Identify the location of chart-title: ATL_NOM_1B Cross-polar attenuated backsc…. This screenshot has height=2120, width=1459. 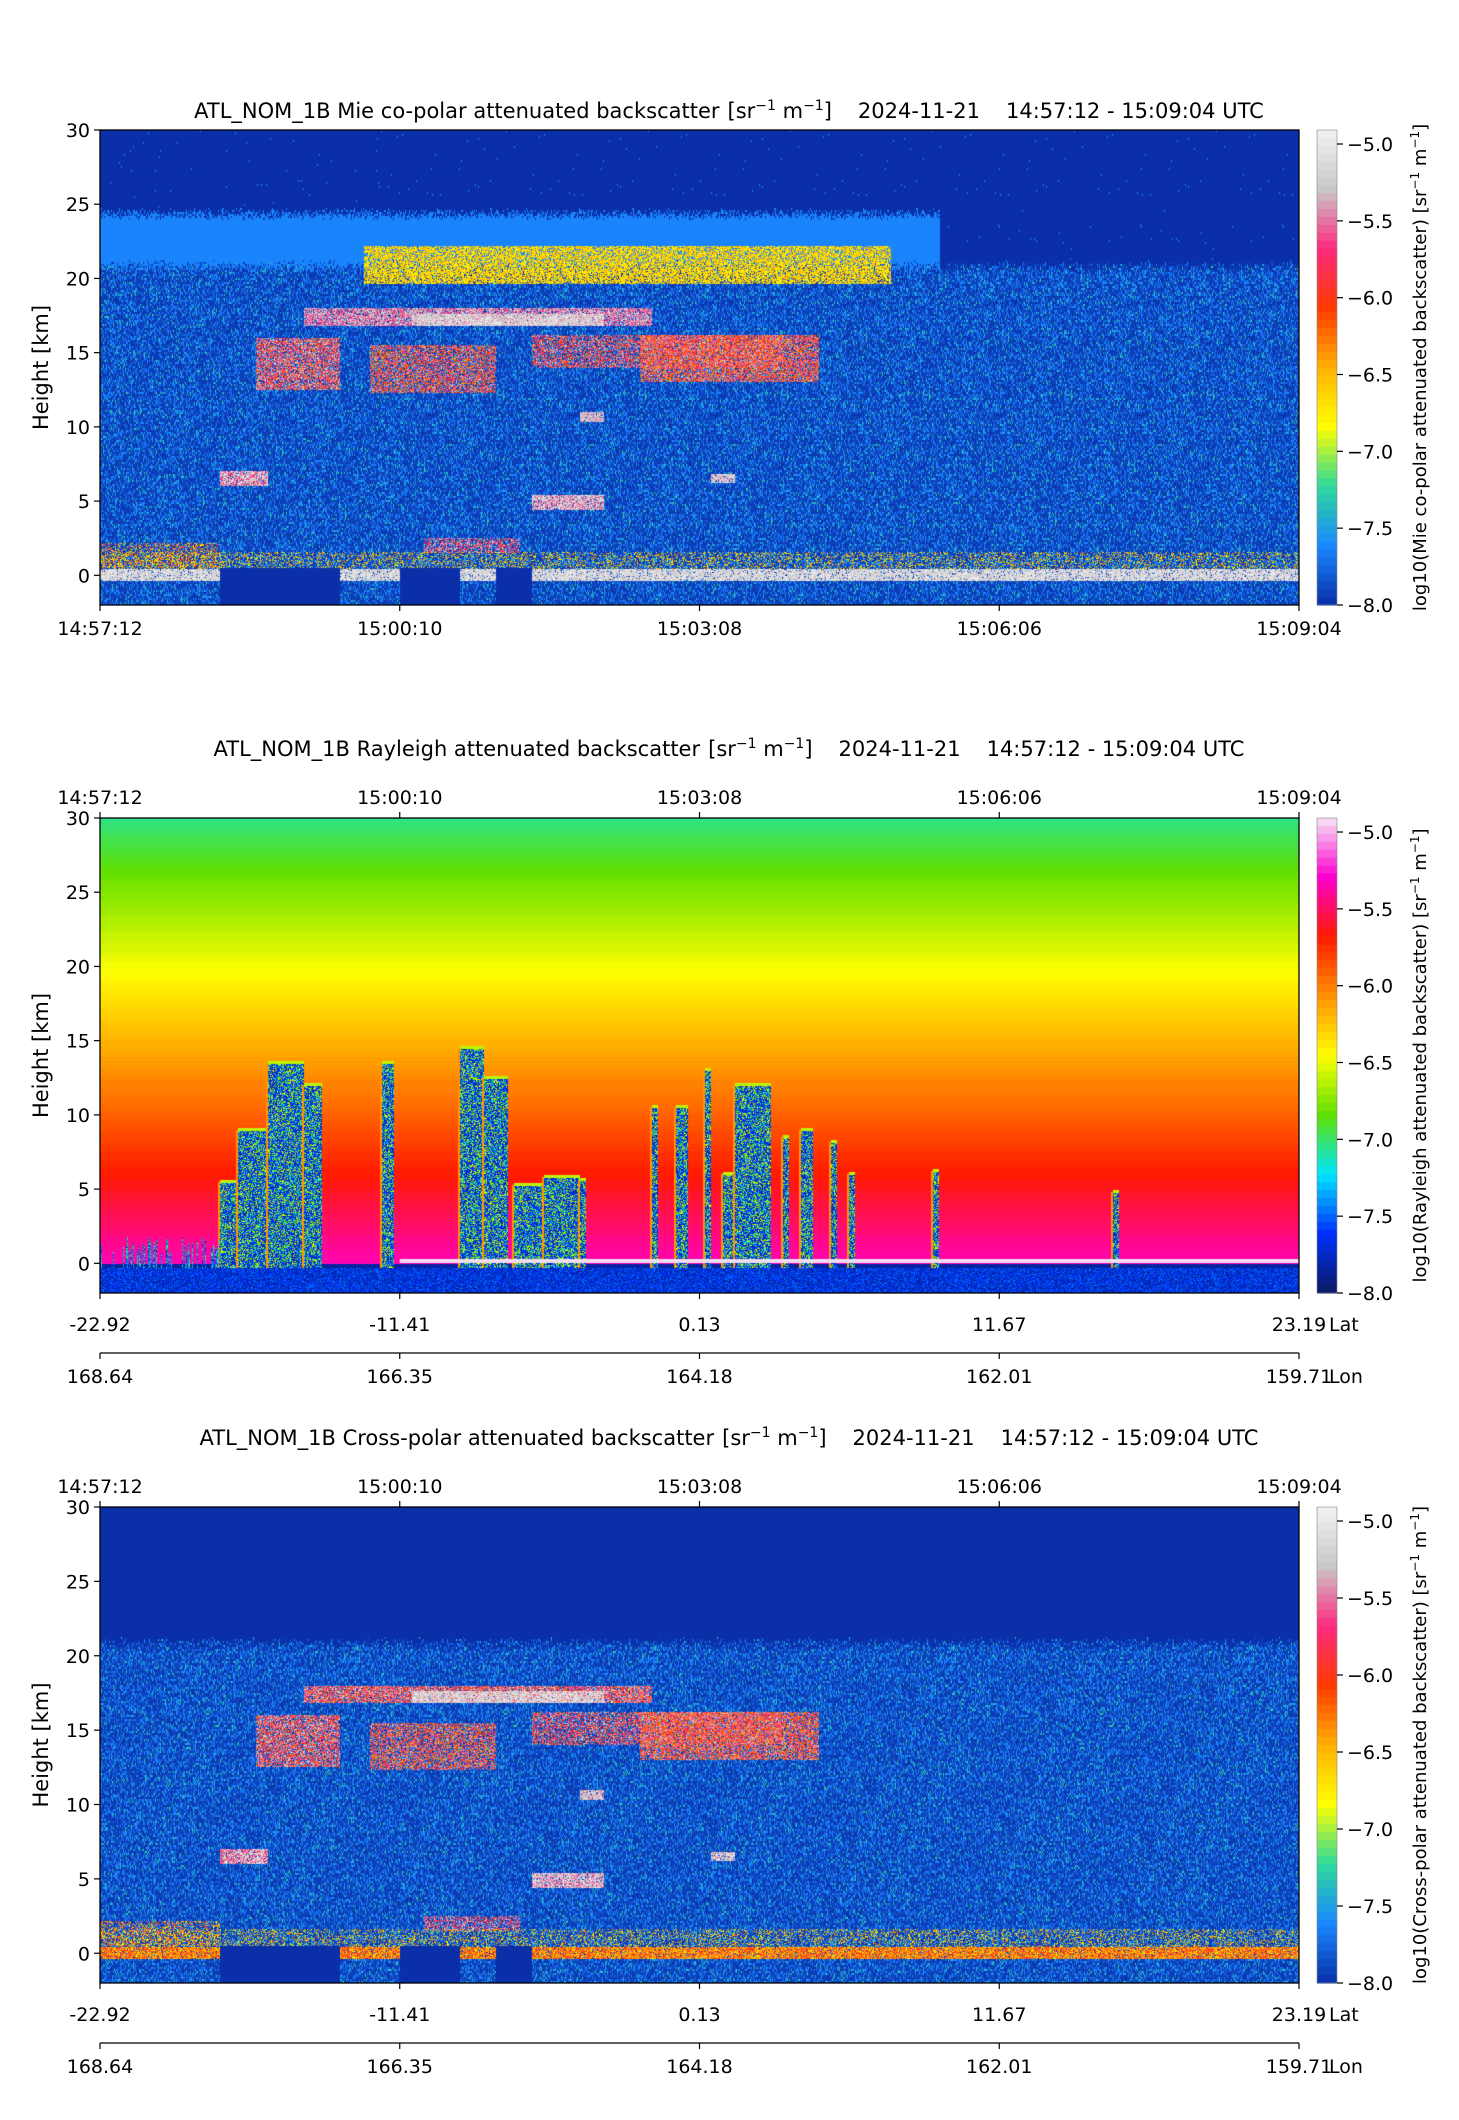
(729, 1438).